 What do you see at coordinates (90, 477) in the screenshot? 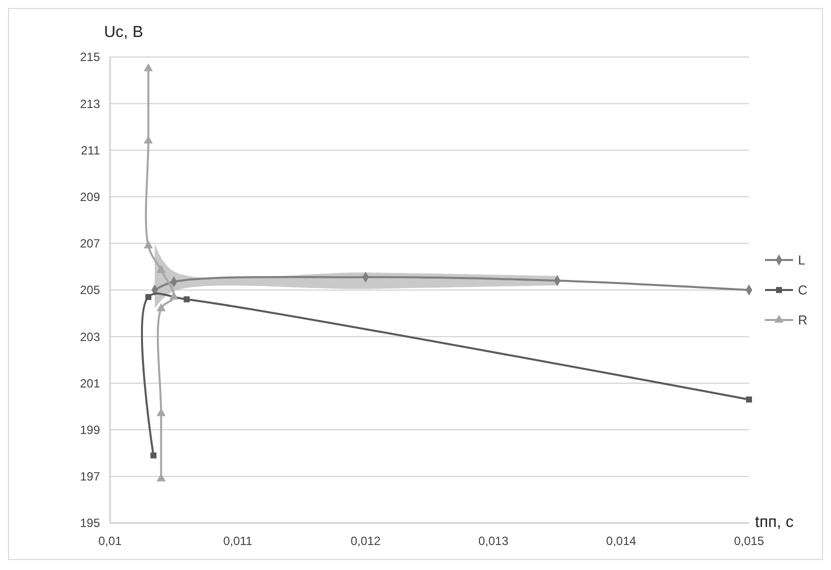
I see `y-tick-label: 197` at bounding box center [90, 477].